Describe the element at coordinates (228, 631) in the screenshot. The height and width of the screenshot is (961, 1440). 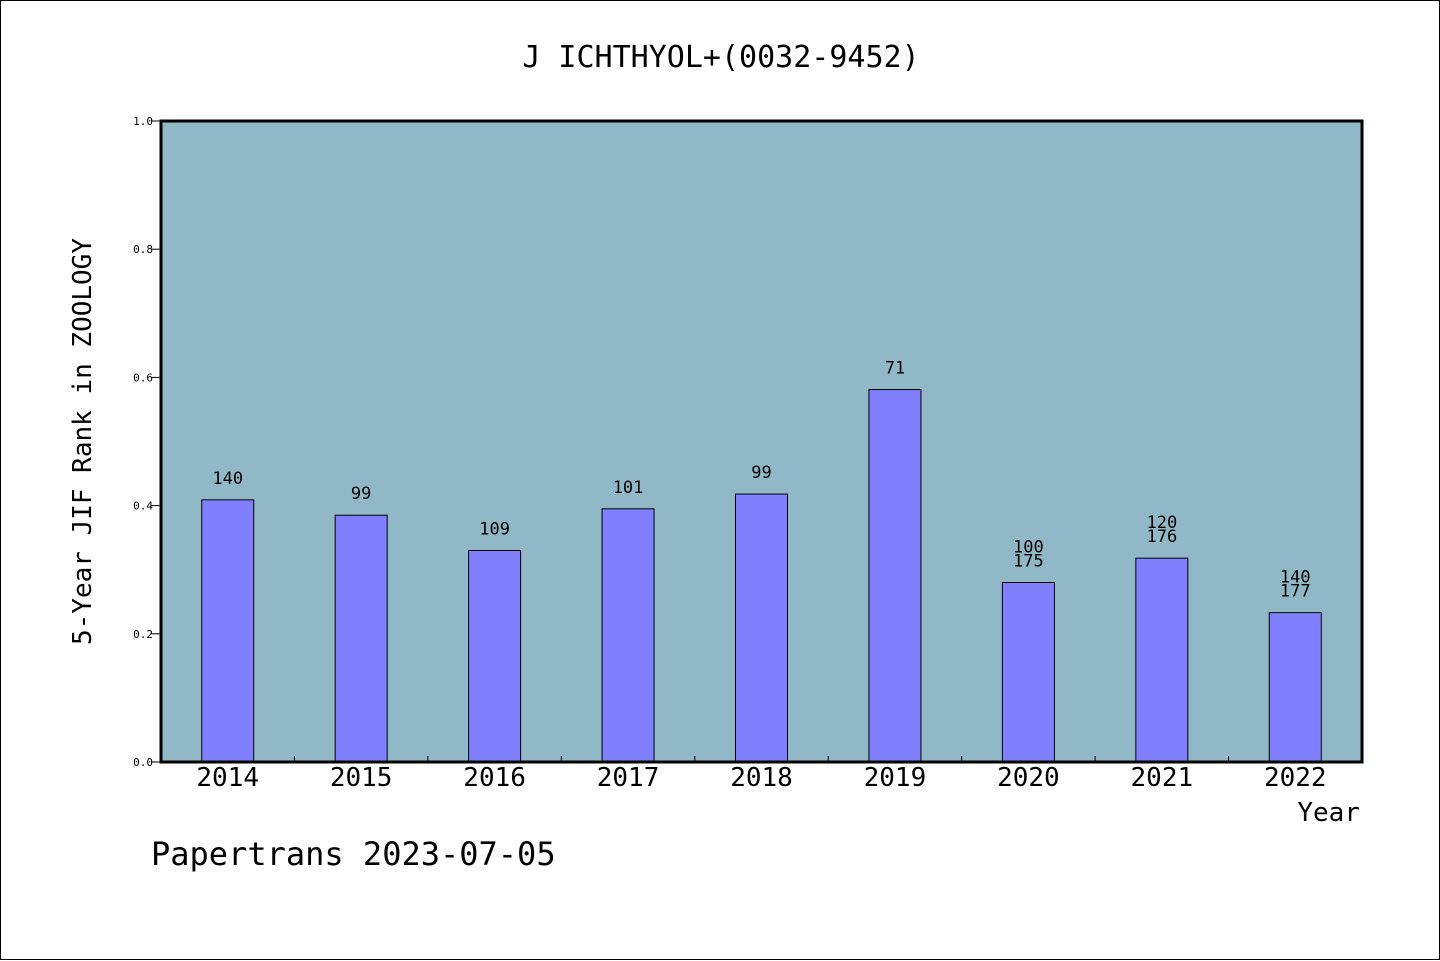
I see `bar-2014` at that location.